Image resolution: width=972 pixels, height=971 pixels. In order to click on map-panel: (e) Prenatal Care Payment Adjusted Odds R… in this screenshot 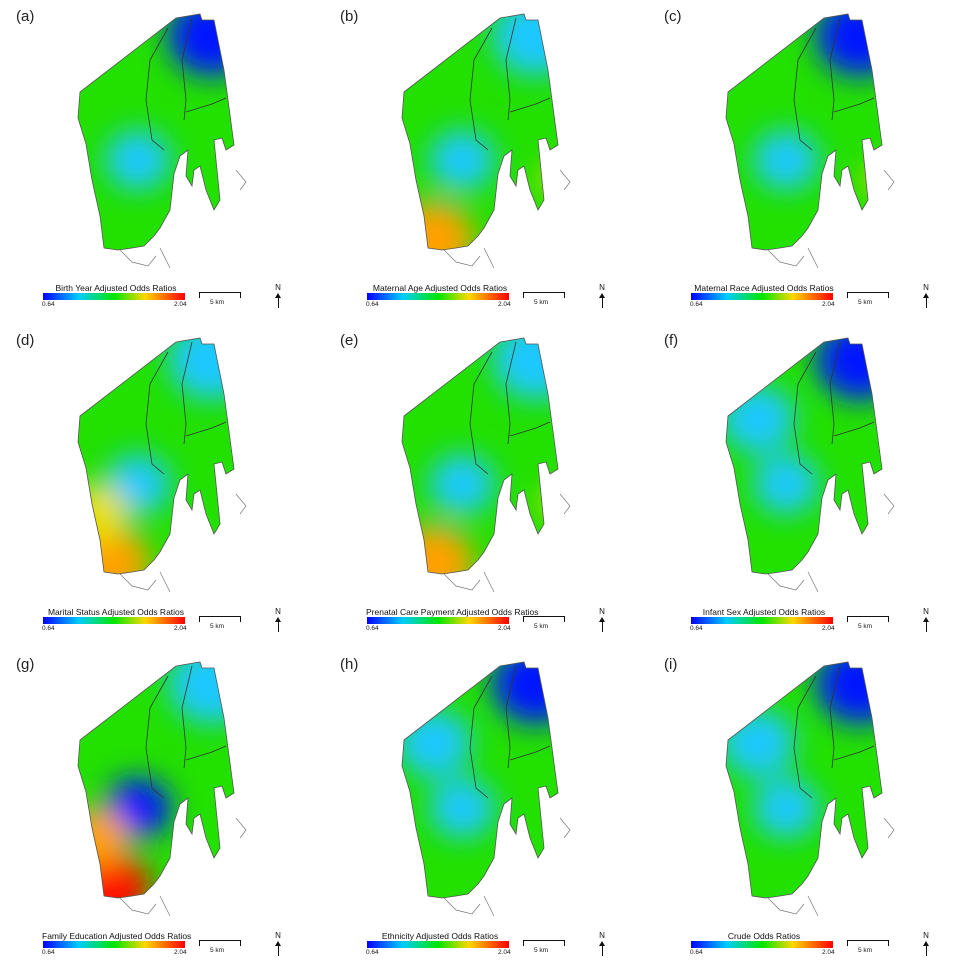, I will do `click(486, 485)`.